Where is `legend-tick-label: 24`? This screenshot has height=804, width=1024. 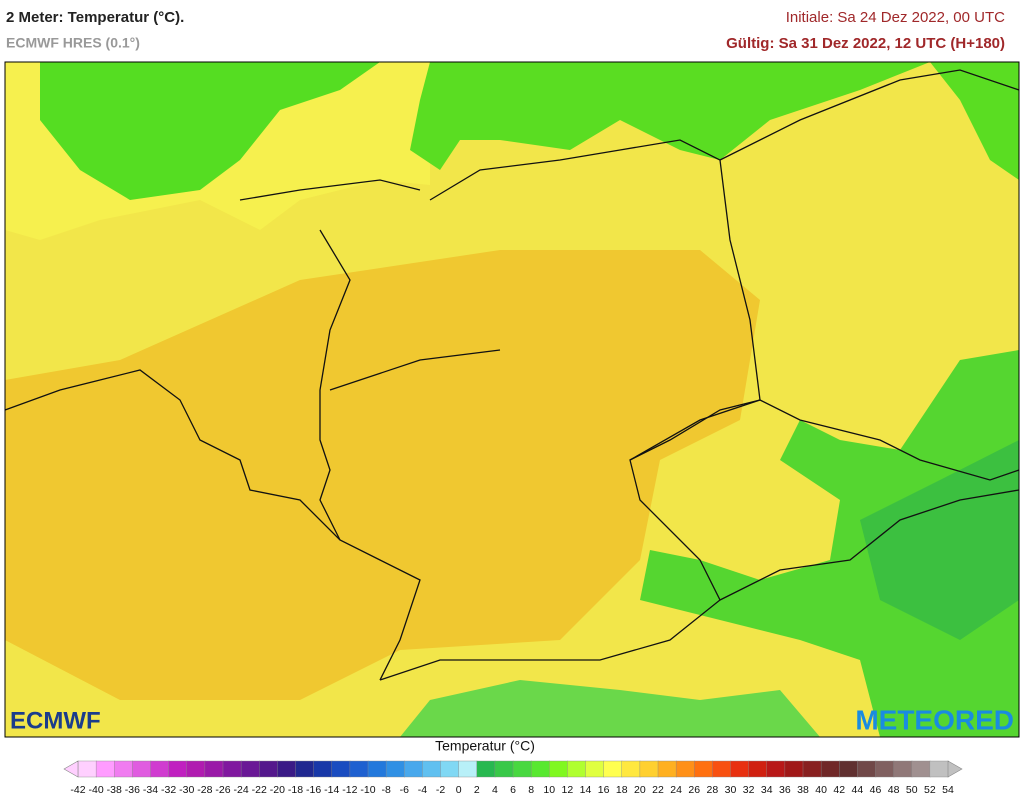 legend-tick-label: 24 is located at coordinates (676, 790).